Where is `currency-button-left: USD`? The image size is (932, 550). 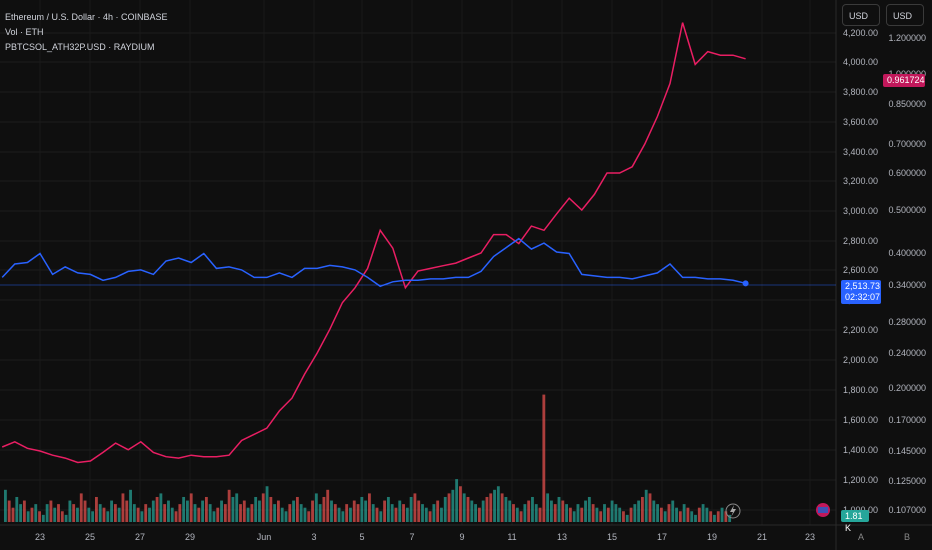 currency-button-left: USD is located at coordinates (861, 15).